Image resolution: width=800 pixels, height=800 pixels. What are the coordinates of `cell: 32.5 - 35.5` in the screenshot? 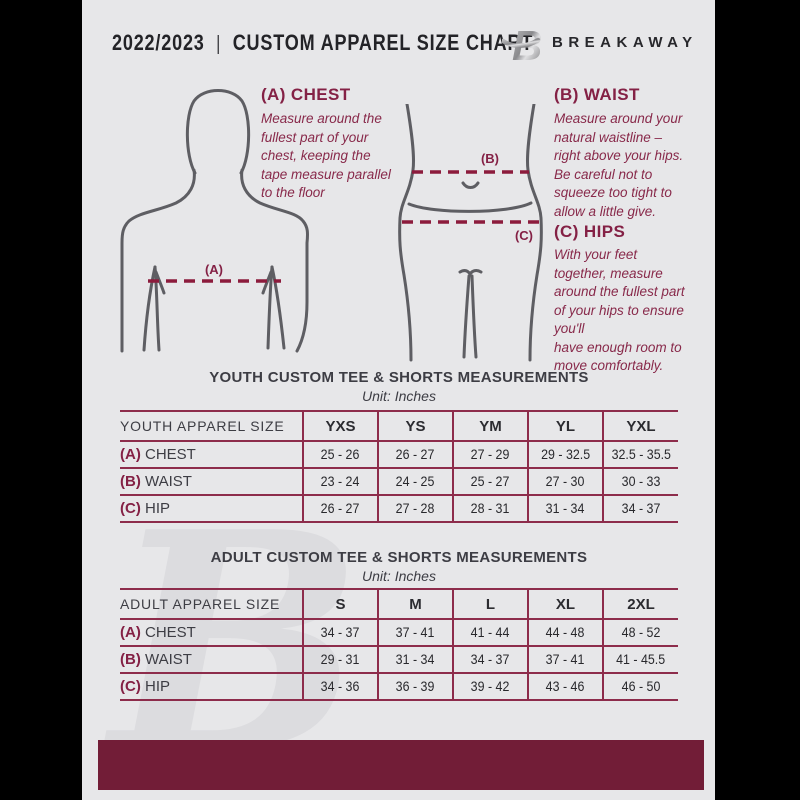 It's located at (640, 454).